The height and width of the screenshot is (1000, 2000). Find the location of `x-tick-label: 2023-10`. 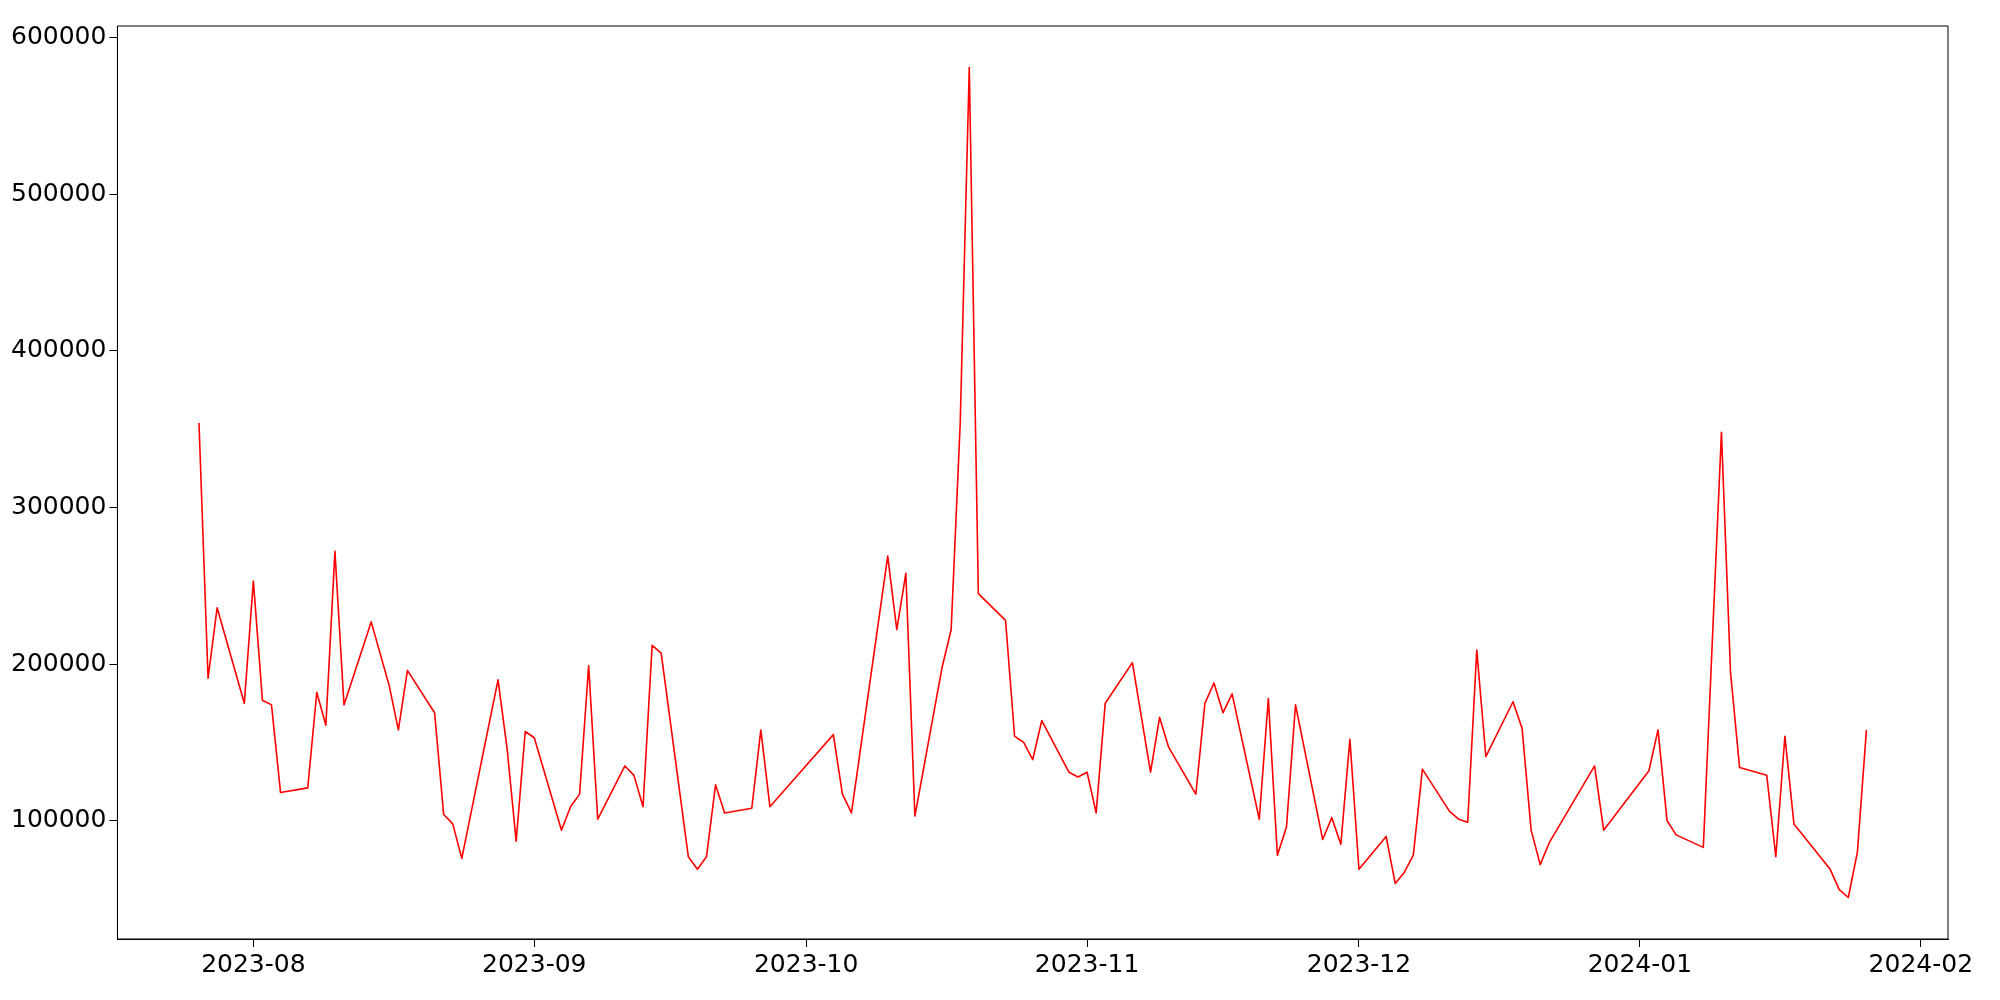

x-tick-label: 2023-10 is located at coordinates (806, 963).